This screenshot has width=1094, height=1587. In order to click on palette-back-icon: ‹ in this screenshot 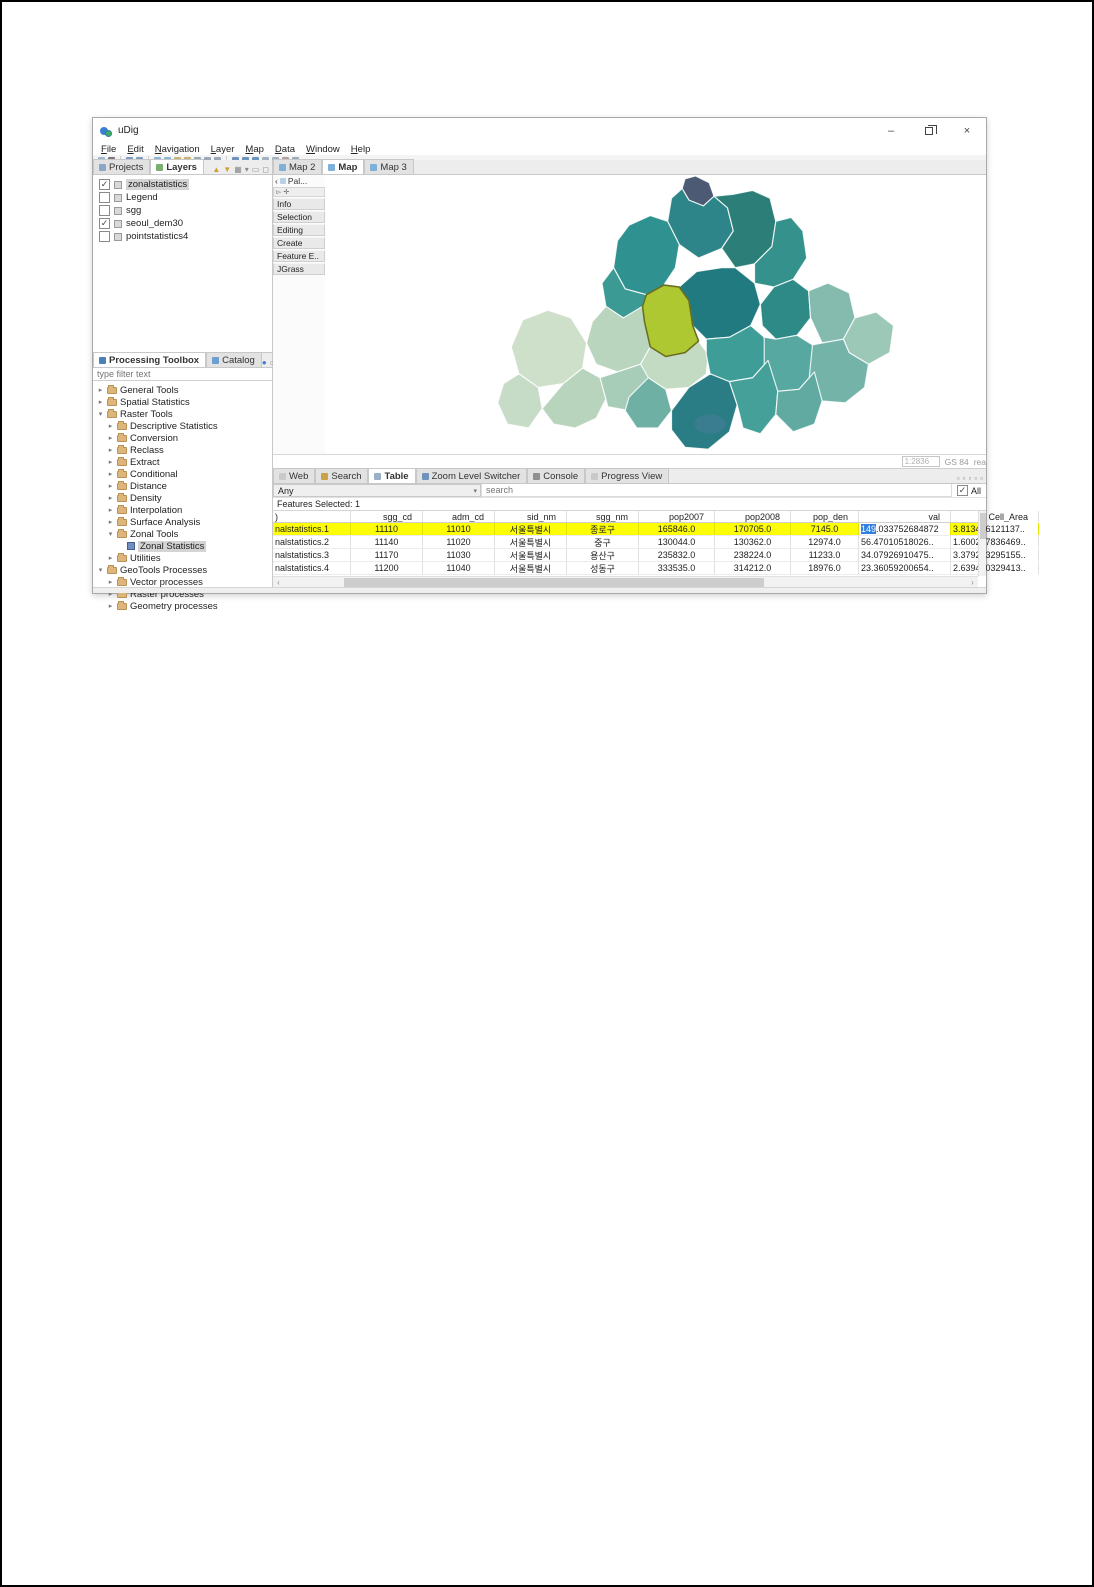, I will do `click(276, 181)`.